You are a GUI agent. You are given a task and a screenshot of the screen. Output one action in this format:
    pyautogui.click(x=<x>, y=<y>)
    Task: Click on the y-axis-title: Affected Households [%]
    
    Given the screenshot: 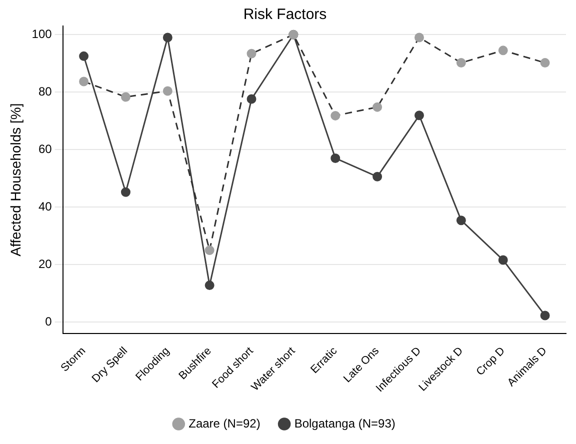 What is the action you would take?
    pyautogui.click(x=15, y=179)
    